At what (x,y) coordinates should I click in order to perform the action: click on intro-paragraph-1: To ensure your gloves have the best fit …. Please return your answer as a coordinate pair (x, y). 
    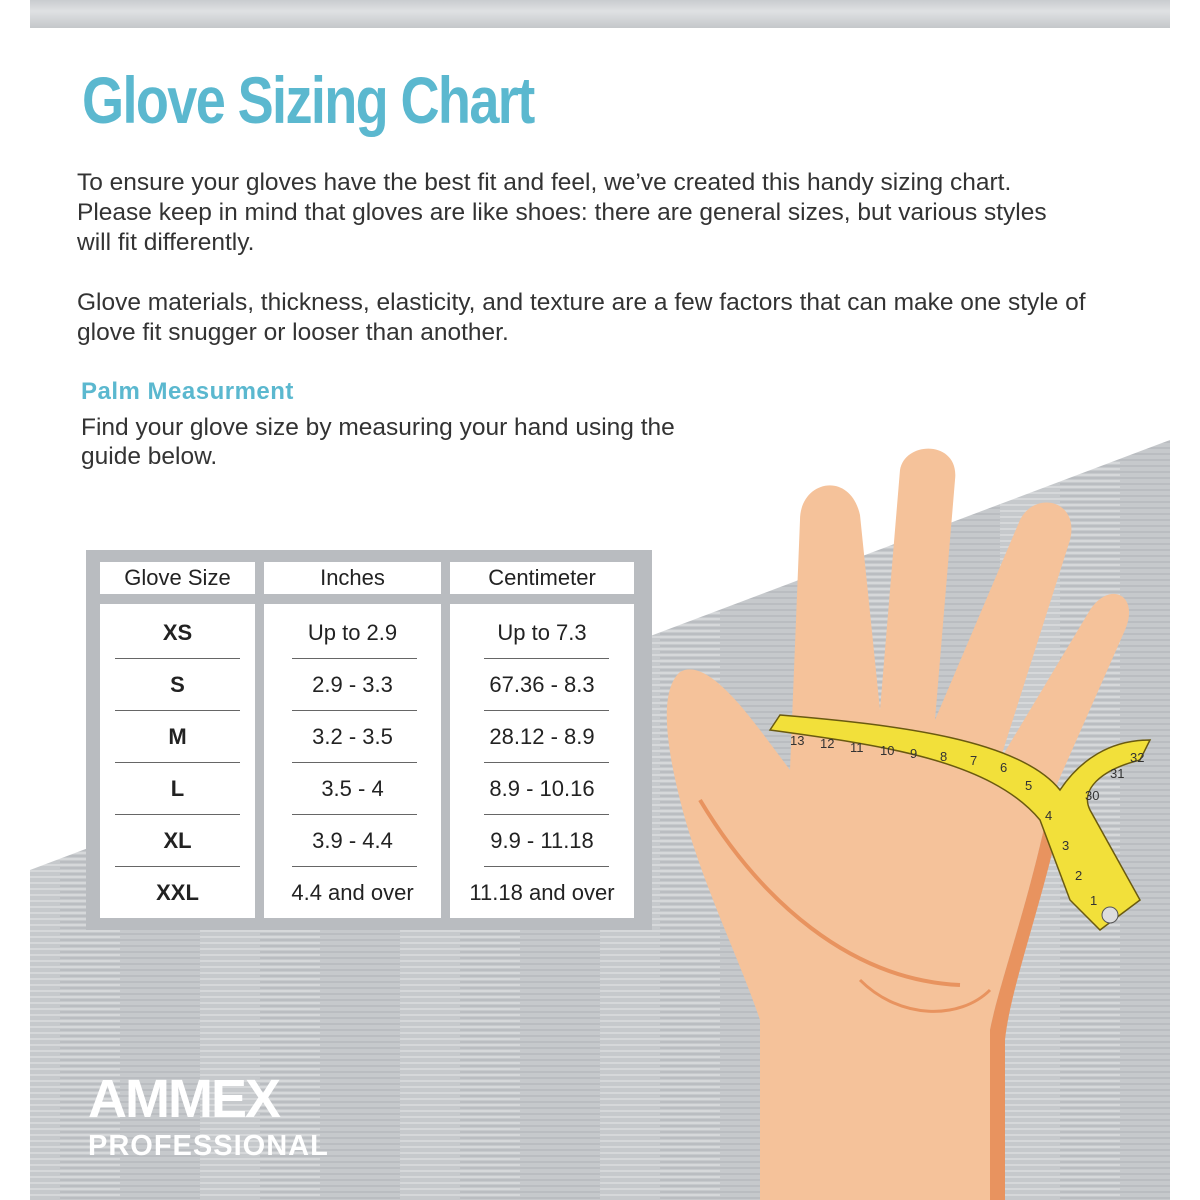
    Looking at the image, I should click on (562, 212).